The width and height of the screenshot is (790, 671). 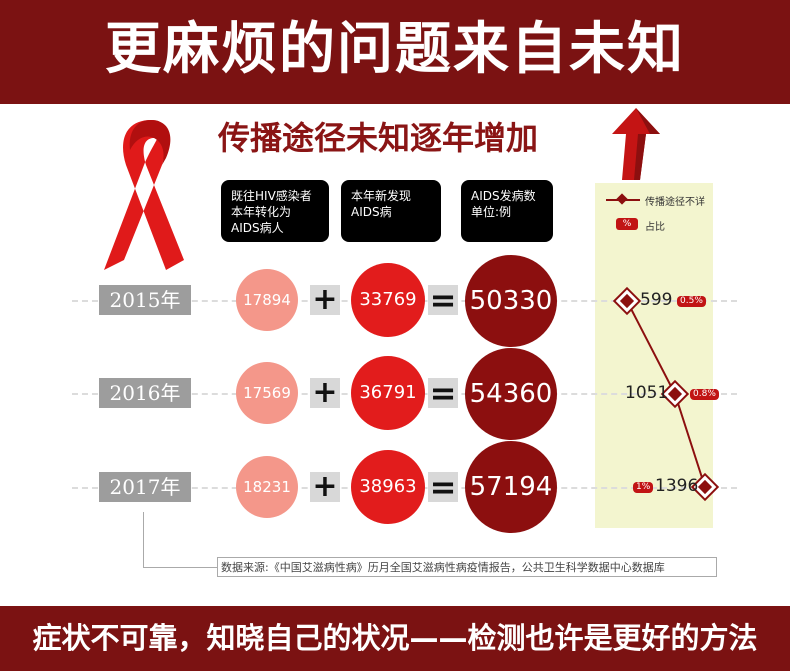 I want to click on legend-badge: %, so click(x=627, y=224).